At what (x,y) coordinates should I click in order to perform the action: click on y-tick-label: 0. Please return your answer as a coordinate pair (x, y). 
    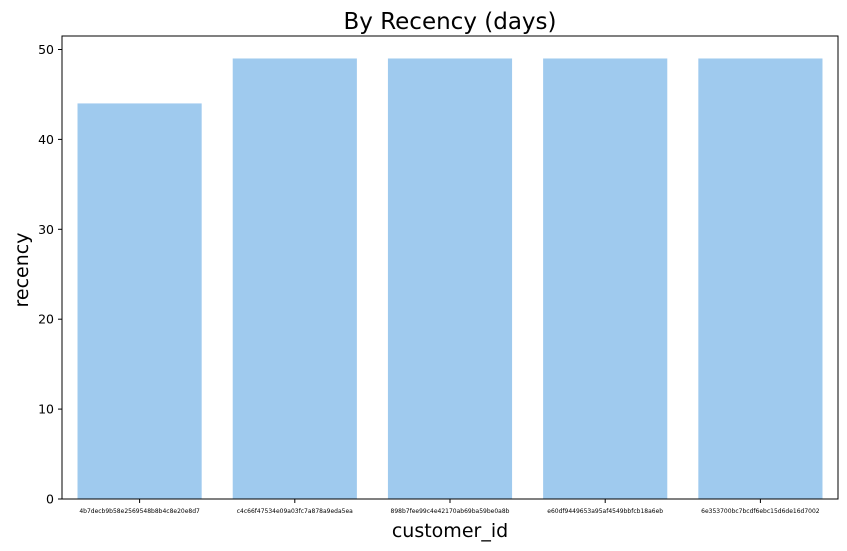
    Looking at the image, I should click on (50, 499).